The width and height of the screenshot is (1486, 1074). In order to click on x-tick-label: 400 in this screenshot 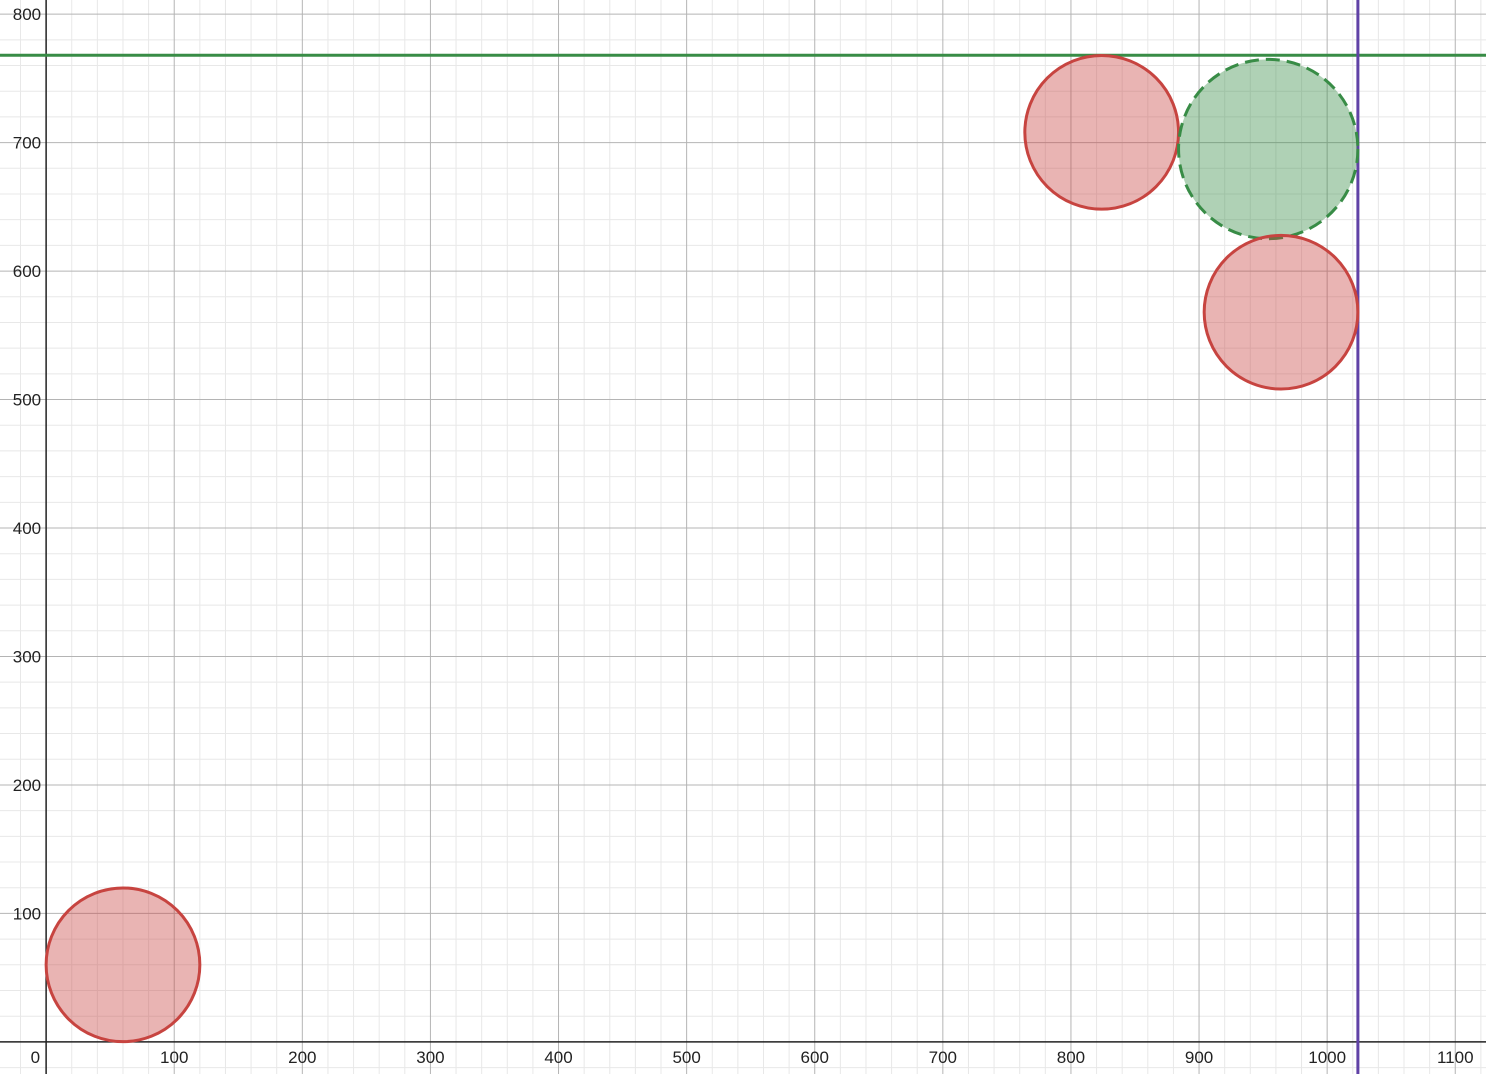, I will do `click(558, 1057)`.